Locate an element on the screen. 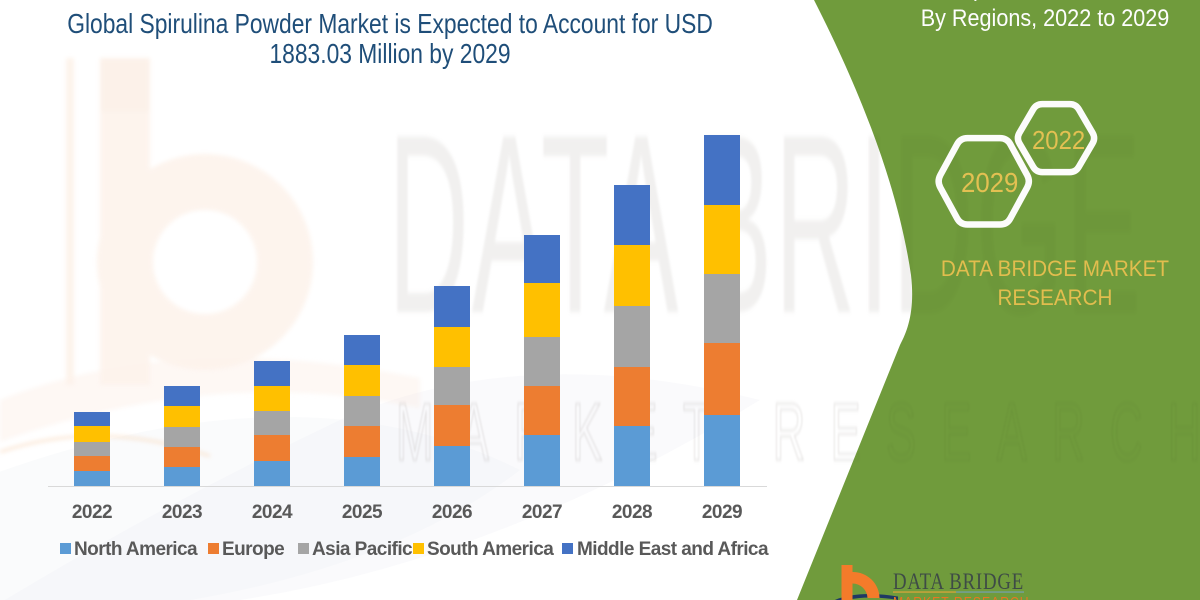  svg-text: DATA BRIDGE is located at coordinates (958, 581).